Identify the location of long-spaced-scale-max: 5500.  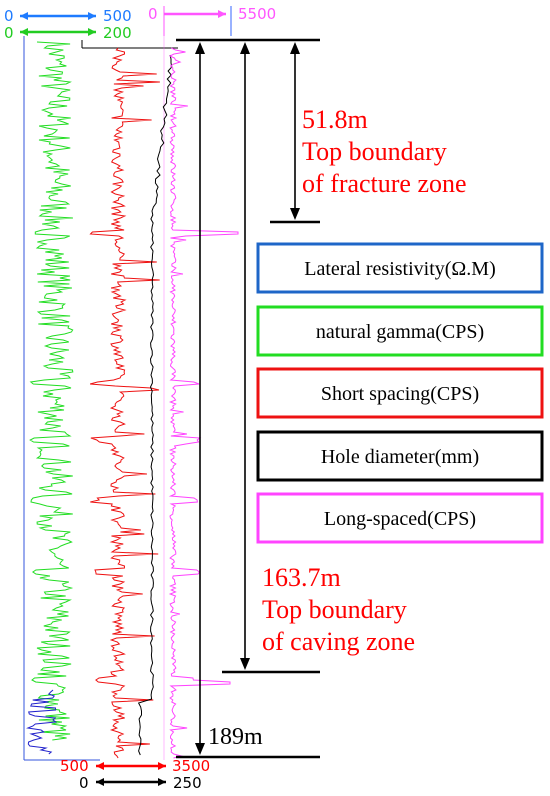
(257, 14).